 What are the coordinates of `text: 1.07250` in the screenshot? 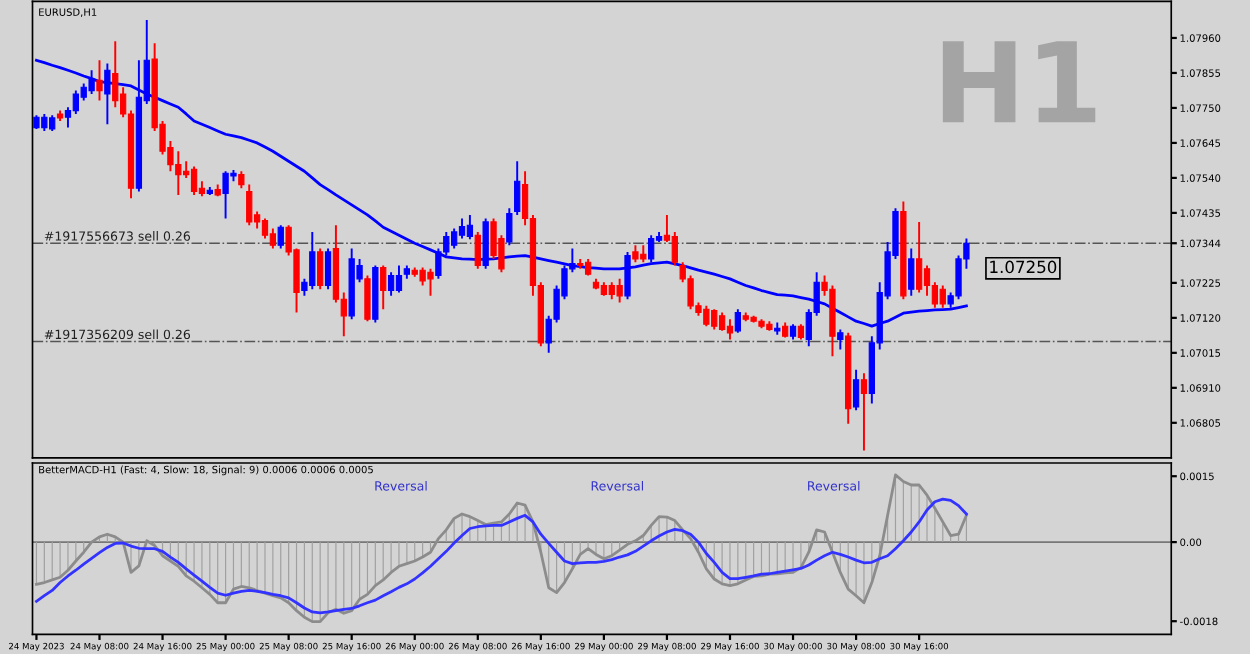 It's located at (1023, 267).